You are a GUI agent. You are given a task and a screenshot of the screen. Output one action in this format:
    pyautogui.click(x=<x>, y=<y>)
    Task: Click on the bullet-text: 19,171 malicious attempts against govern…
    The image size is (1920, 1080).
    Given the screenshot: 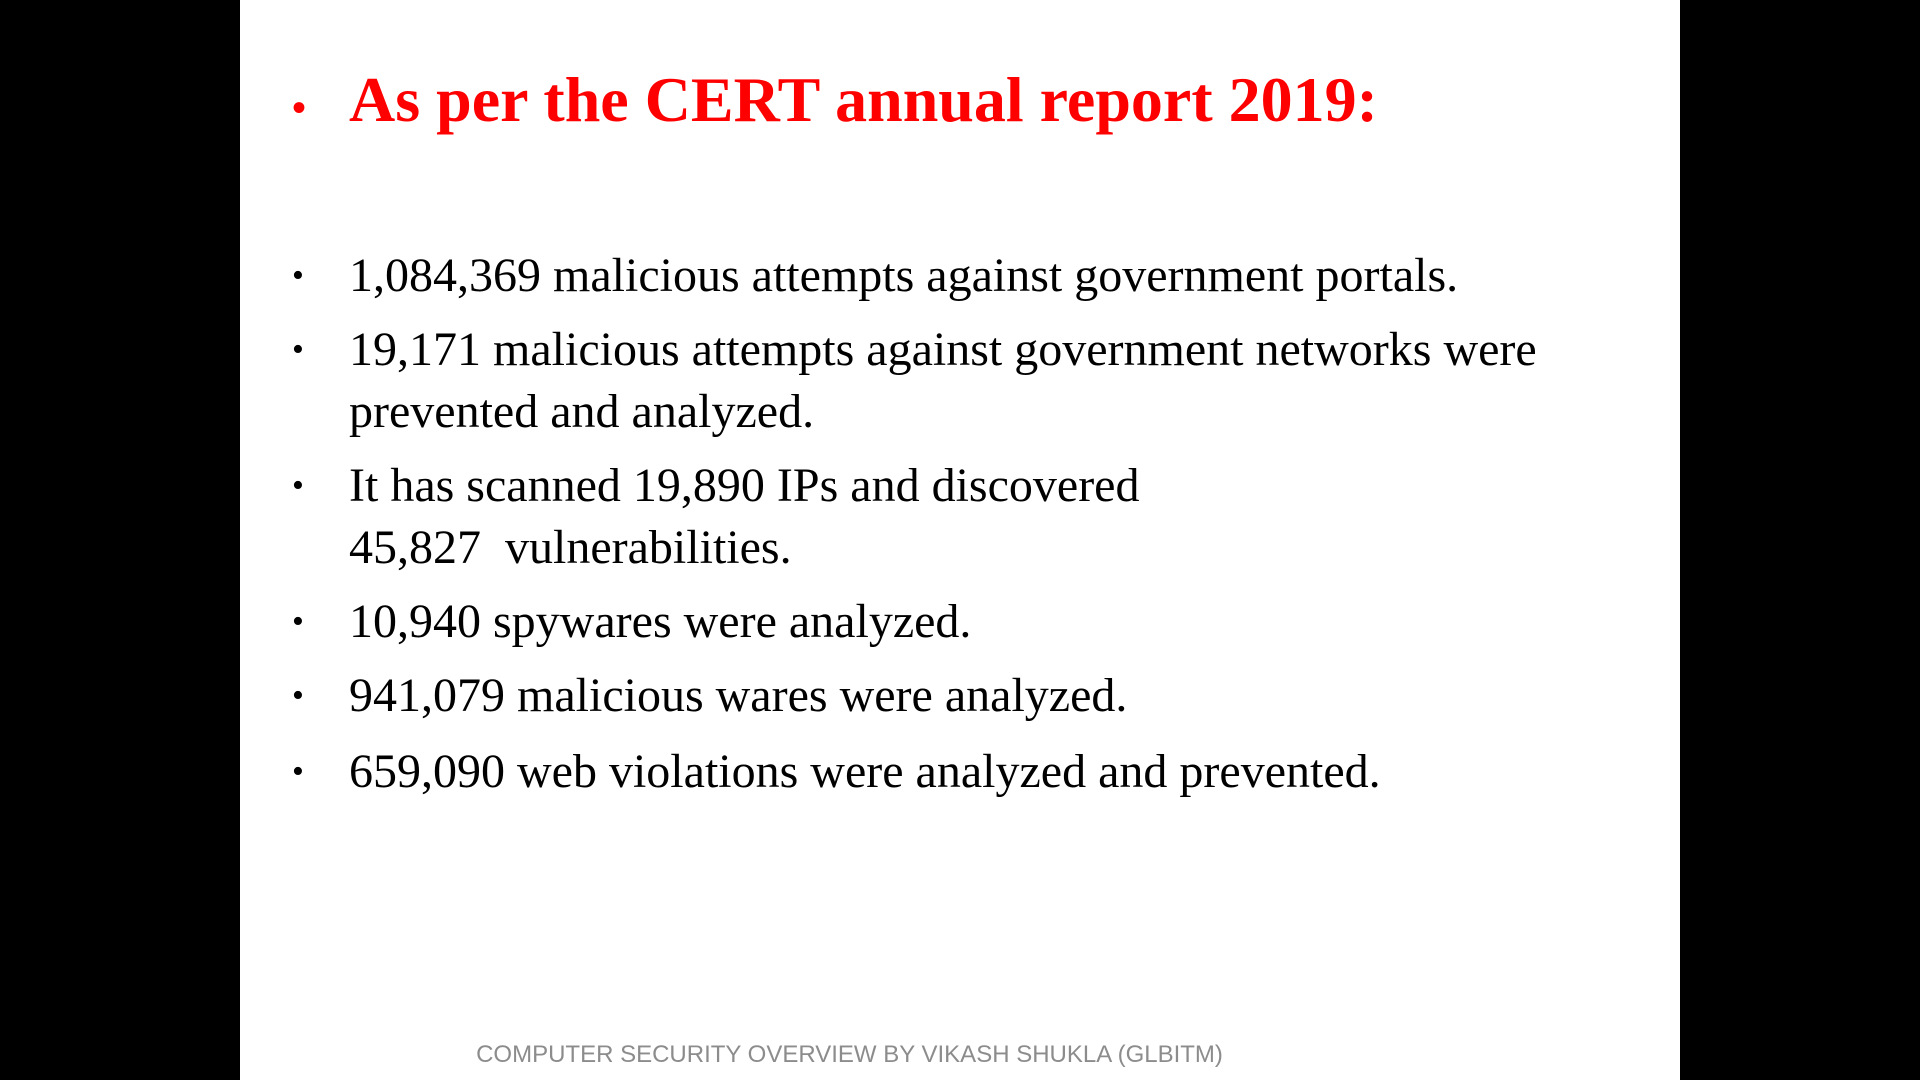 What is the action you would take?
    pyautogui.click(x=943, y=349)
    